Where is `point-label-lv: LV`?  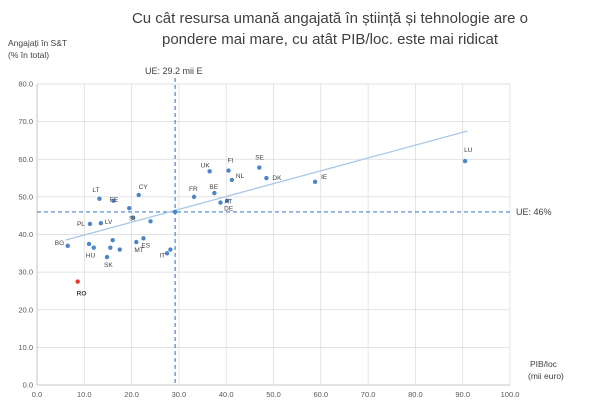
point-label-lv: LV is located at coordinates (109, 222).